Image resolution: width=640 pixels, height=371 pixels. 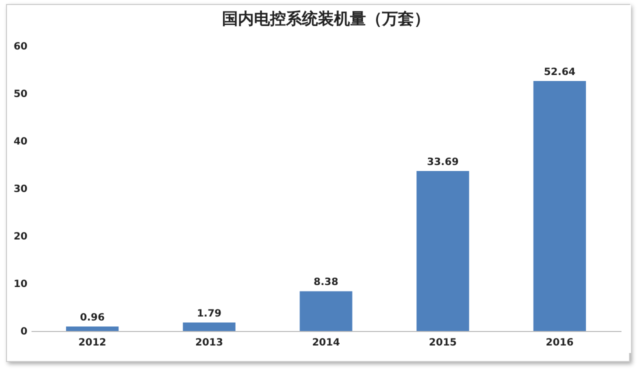 What do you see at coordinates (560, 343) in the screenshot?
I see `x-tick-label: 2016` at bounding box center [560, 343].